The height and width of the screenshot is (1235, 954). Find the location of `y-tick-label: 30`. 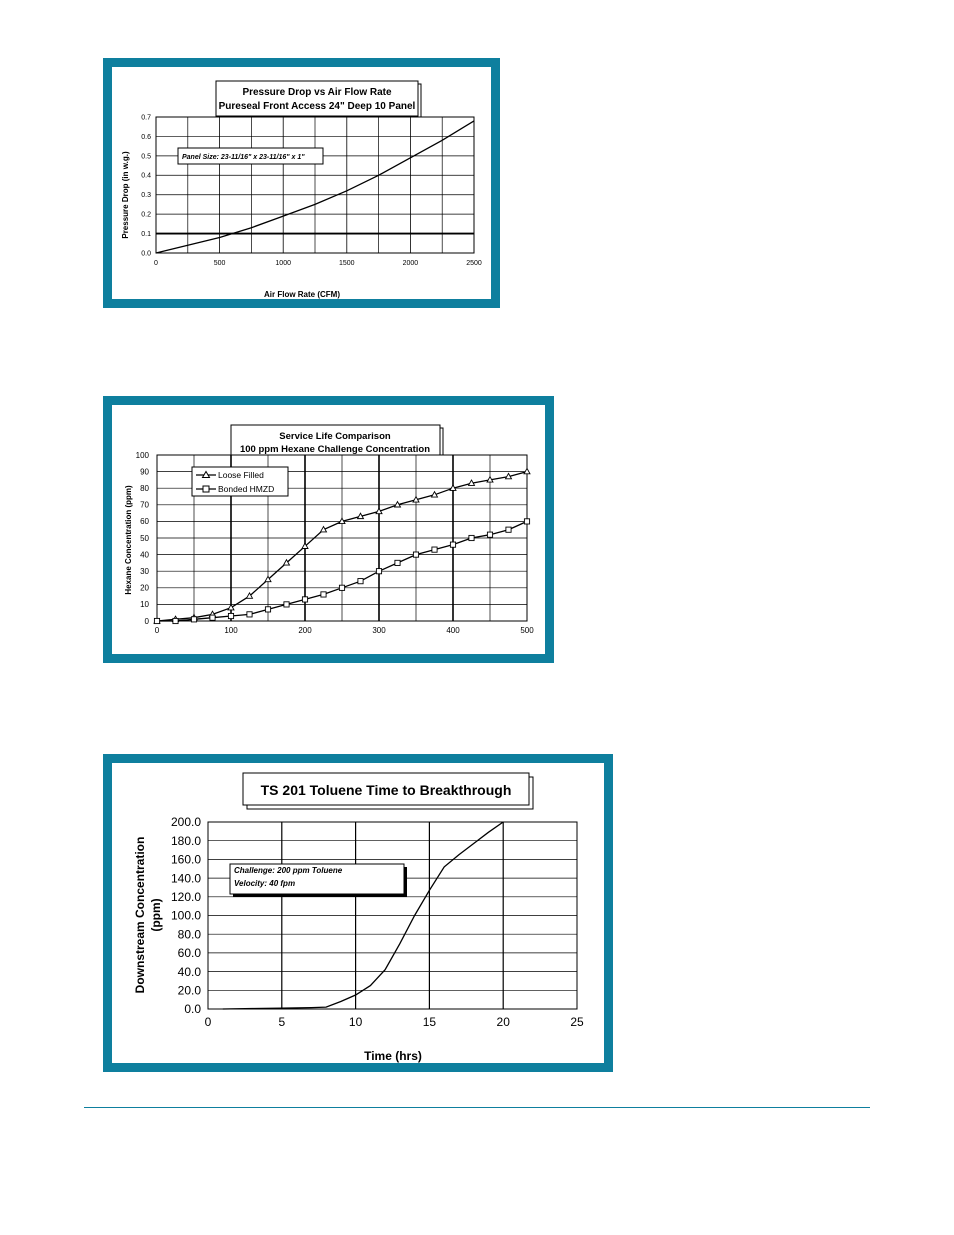

y-tick-label: 30 is located at coordinates (144, 571).